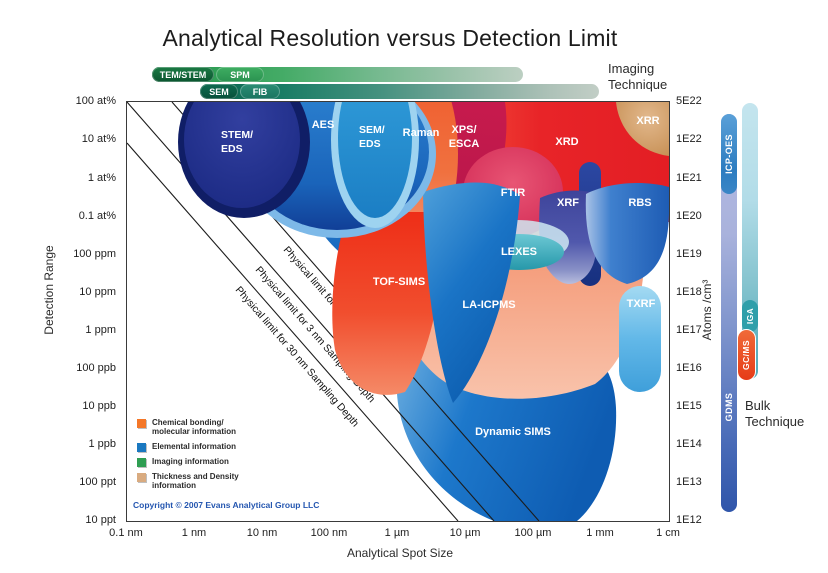 The width and height of the screenshot is (828, 573). I want to click on label-aes: AES, so click(323, 125).